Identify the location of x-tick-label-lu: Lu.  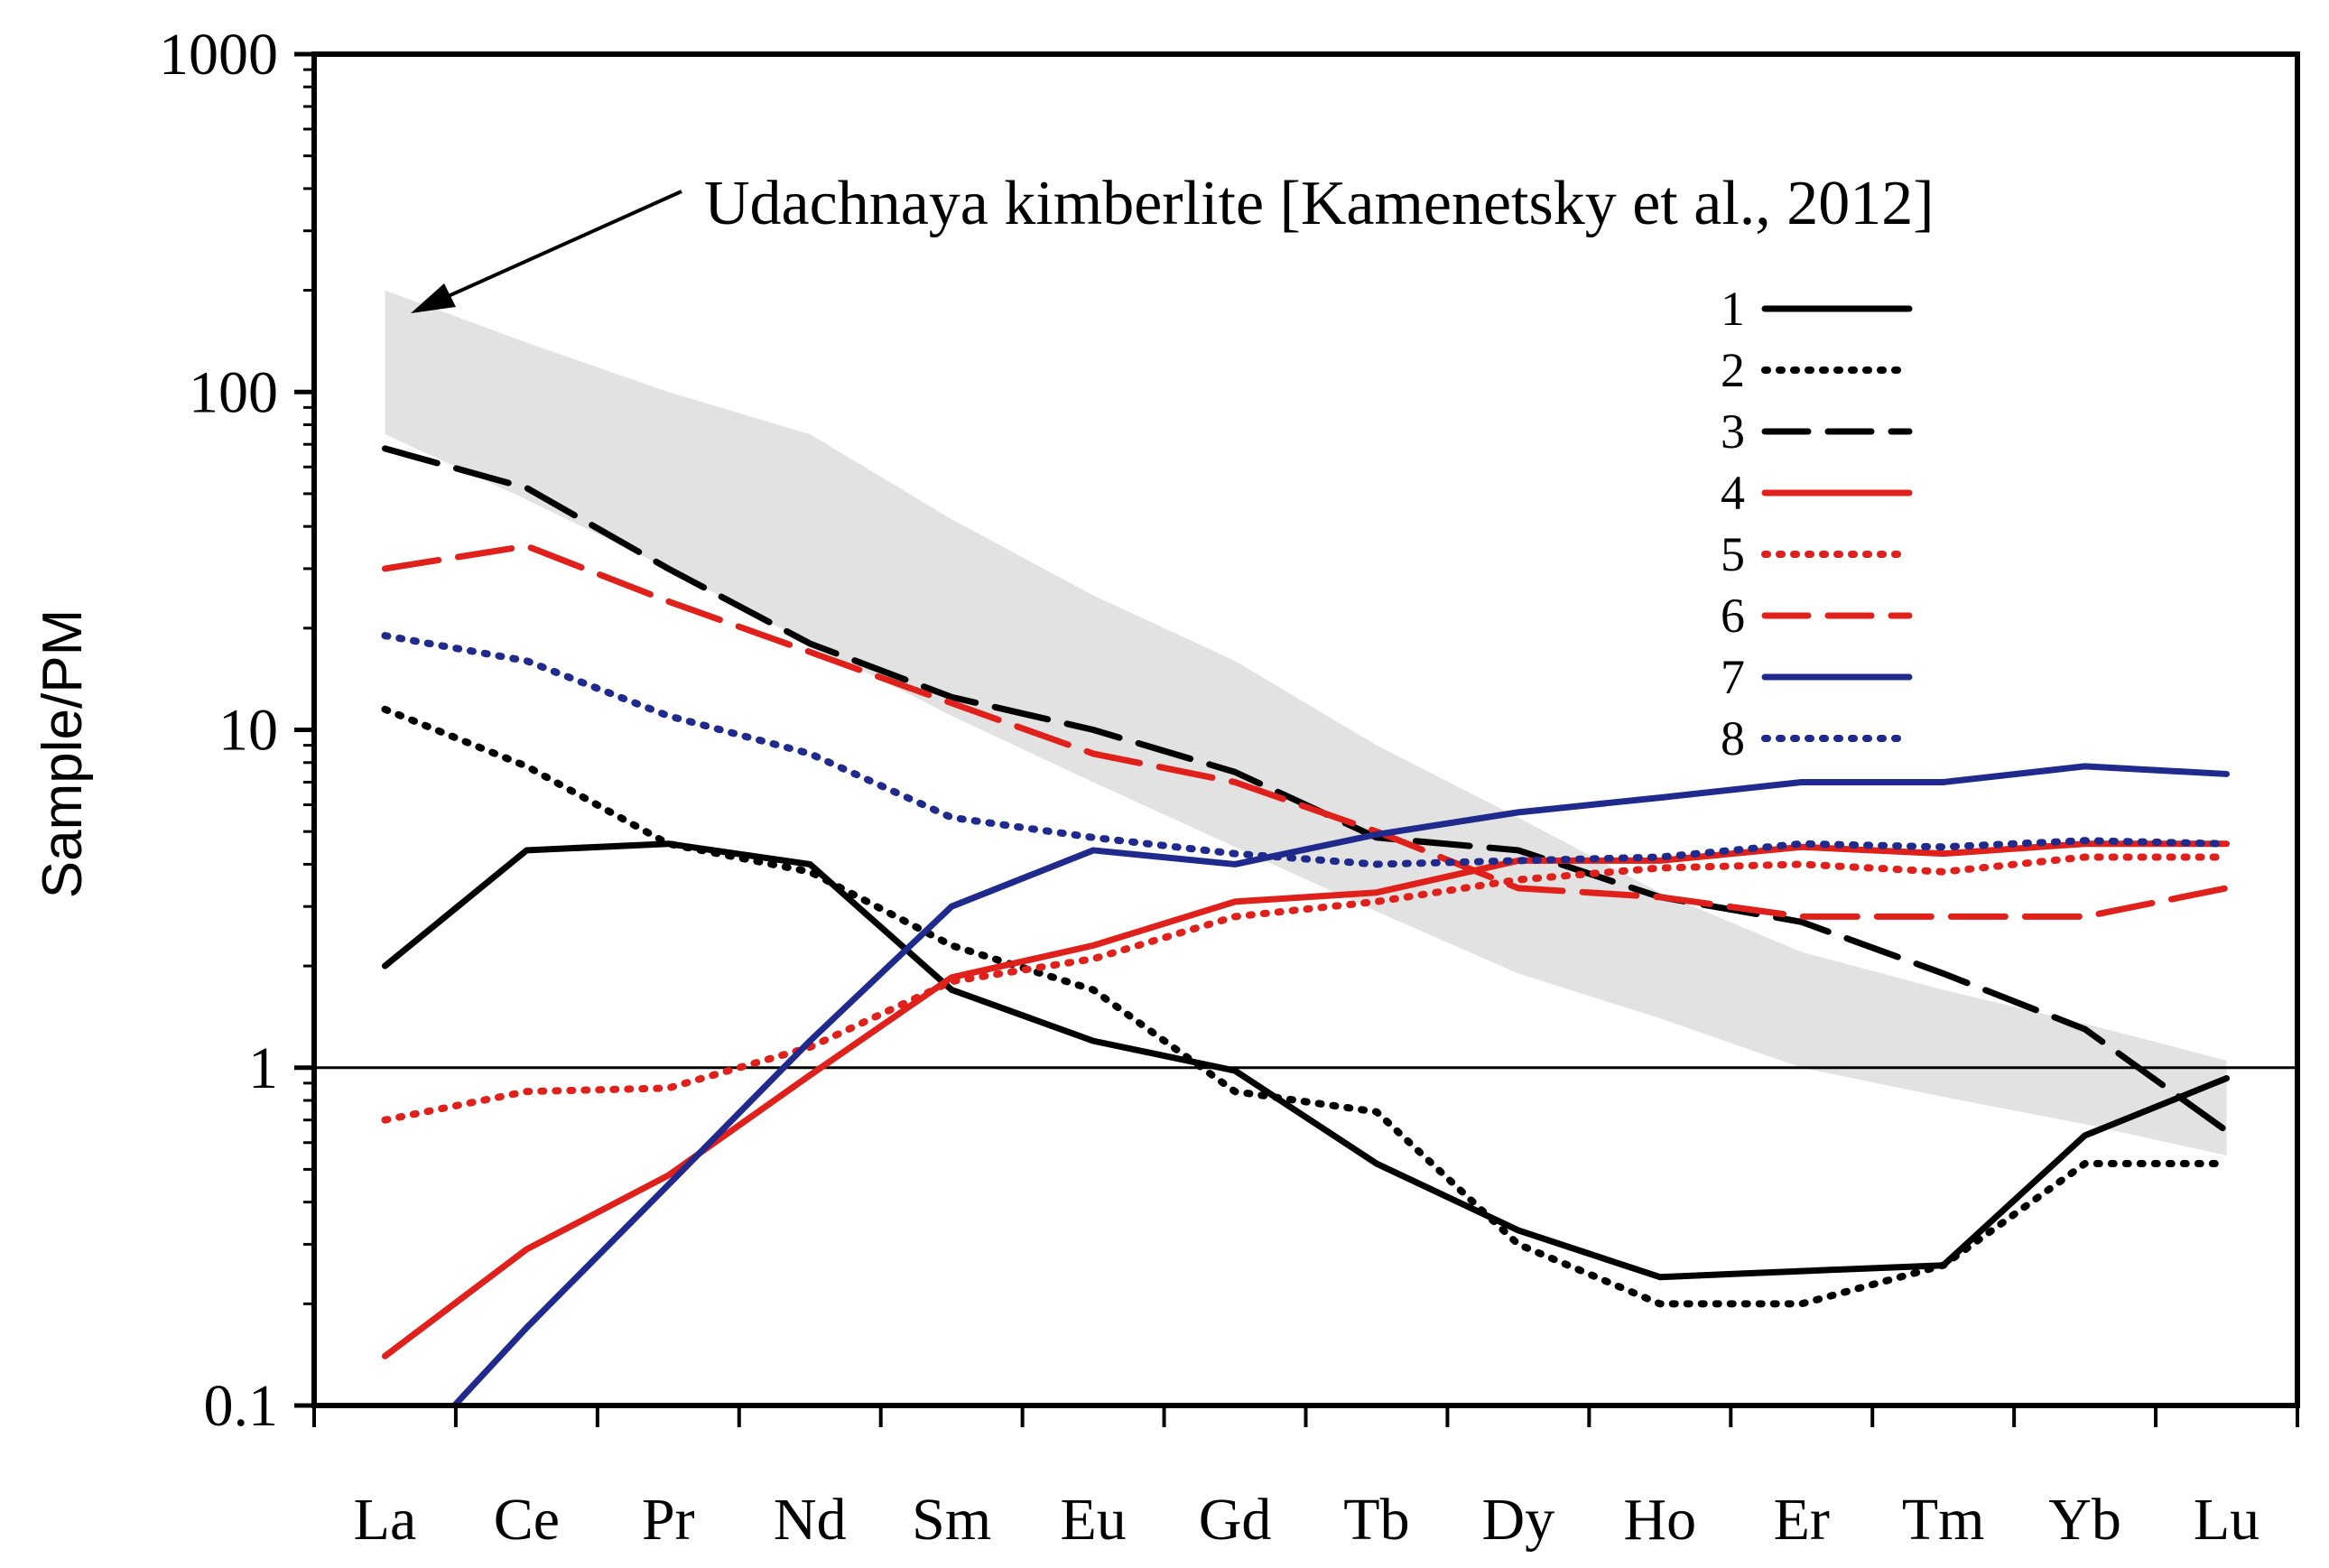
(2227, 1520).